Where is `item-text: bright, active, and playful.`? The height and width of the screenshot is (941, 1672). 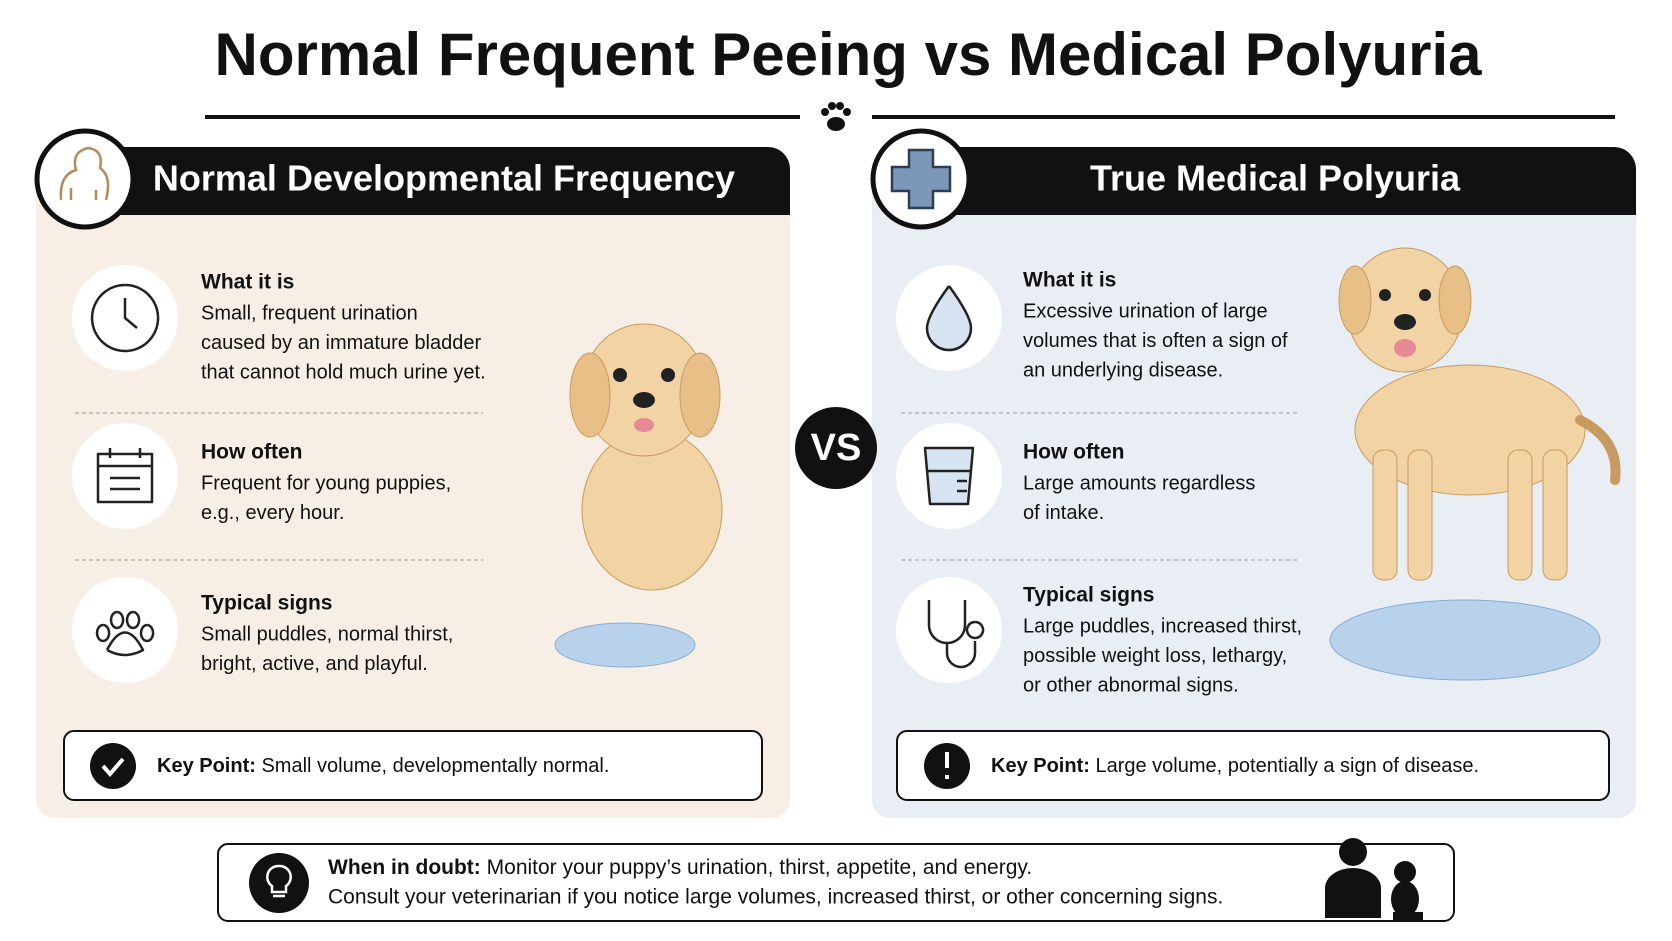 item-text: bright, active, and playful. is located at coordinates (314, 664).